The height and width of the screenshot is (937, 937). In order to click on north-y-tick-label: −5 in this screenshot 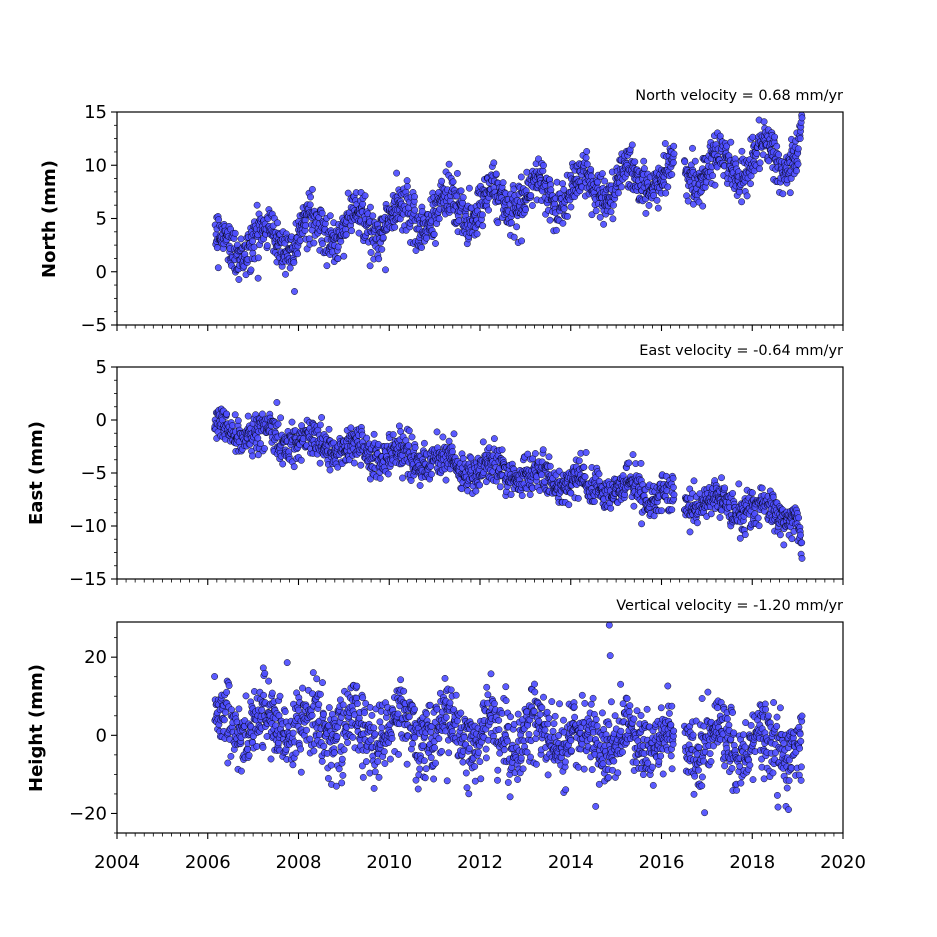, I will do `click(93, 325)`.